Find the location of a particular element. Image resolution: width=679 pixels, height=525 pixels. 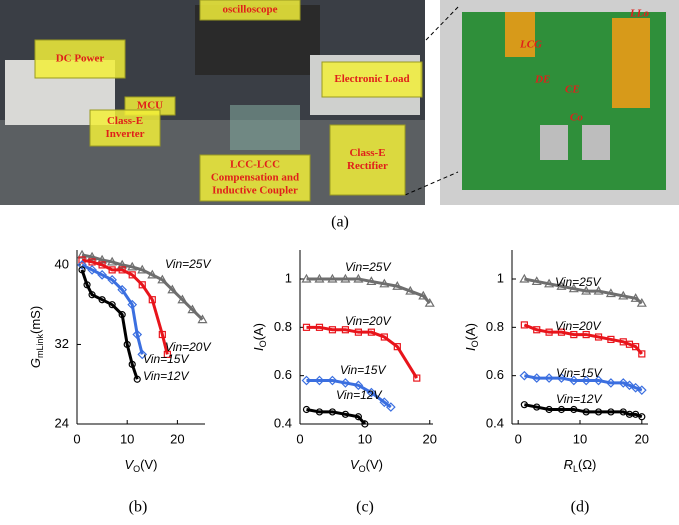

y-tick-label: 32 is located at coordinates (62, 343).